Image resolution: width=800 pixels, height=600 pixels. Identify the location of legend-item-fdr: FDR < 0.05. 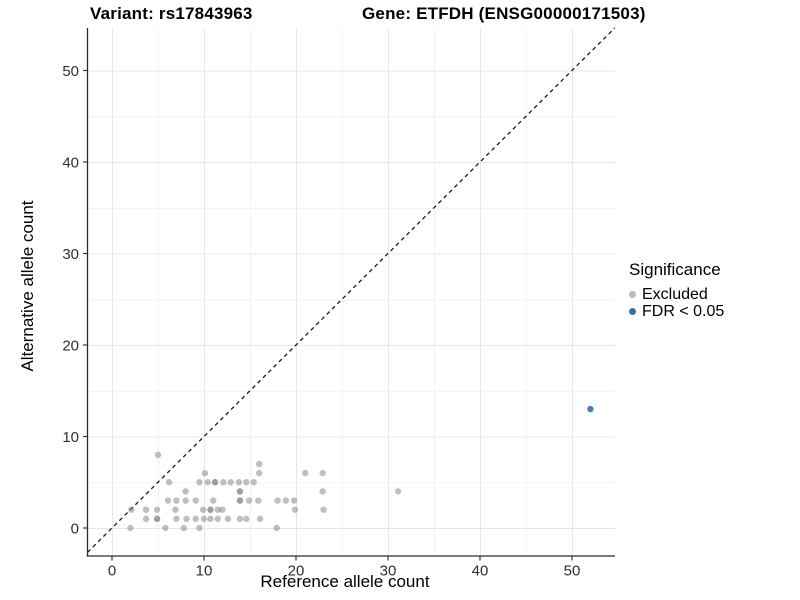
(676, 311).